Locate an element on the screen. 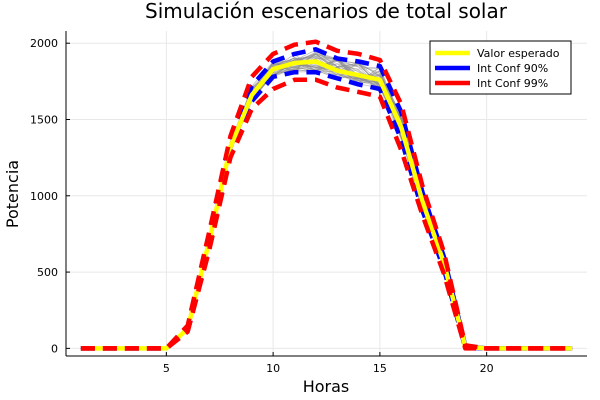  x-tick-label: 15 is located at coordinates (380, 368).